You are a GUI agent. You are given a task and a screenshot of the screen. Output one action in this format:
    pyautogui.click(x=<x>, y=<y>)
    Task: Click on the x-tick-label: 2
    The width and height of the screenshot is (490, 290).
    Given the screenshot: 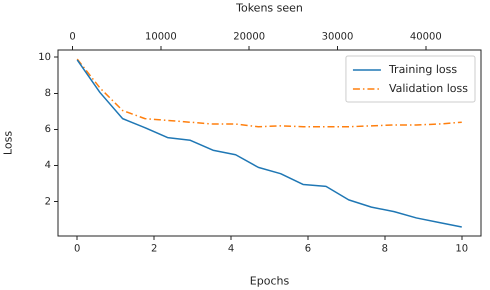 What is the action you would take?
    pyautogui.click(x=154, y=249)
    